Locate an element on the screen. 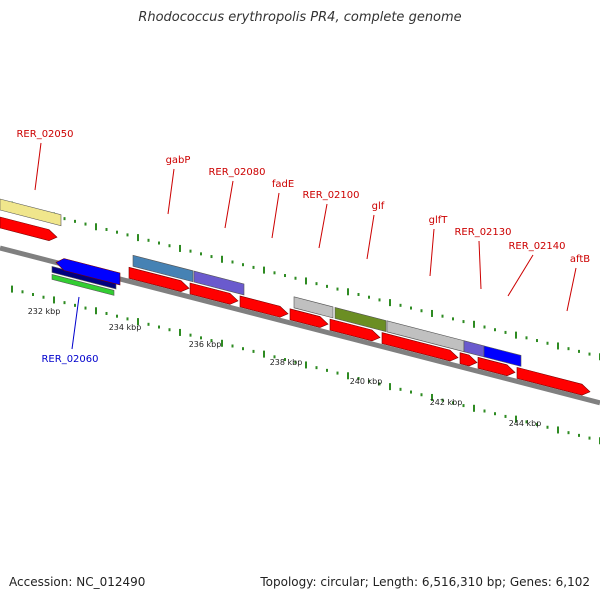 This screenshot has height=600, width=600. scale-label: 240 kbp is located at coordinates (366, 381).